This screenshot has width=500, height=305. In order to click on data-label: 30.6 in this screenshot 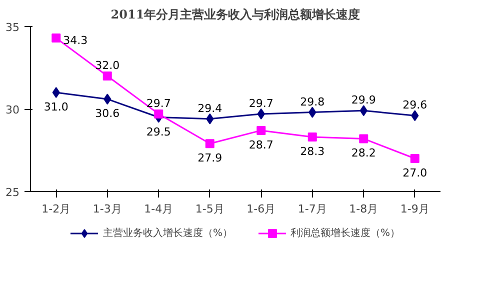, I will do `click(107, 113)`.